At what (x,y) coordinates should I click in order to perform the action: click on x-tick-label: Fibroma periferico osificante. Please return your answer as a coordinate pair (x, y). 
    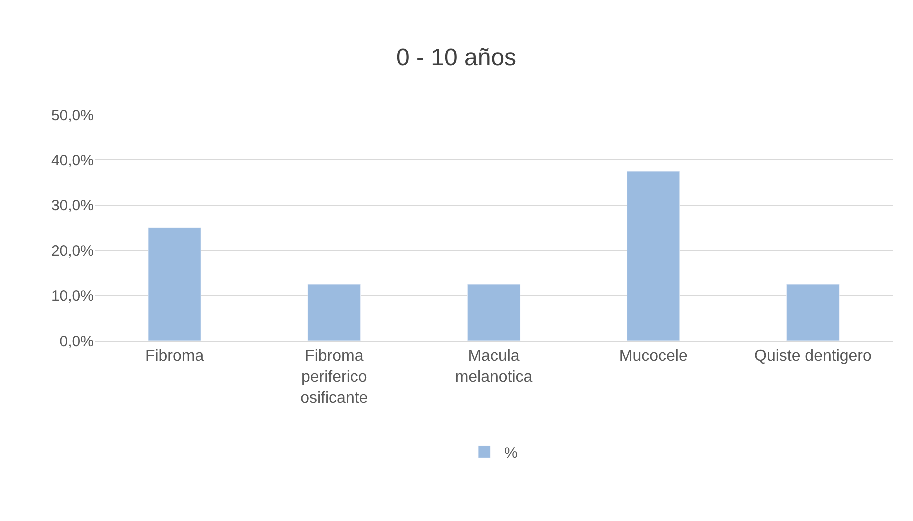
    Looking at the image, I should click on (334, 377).